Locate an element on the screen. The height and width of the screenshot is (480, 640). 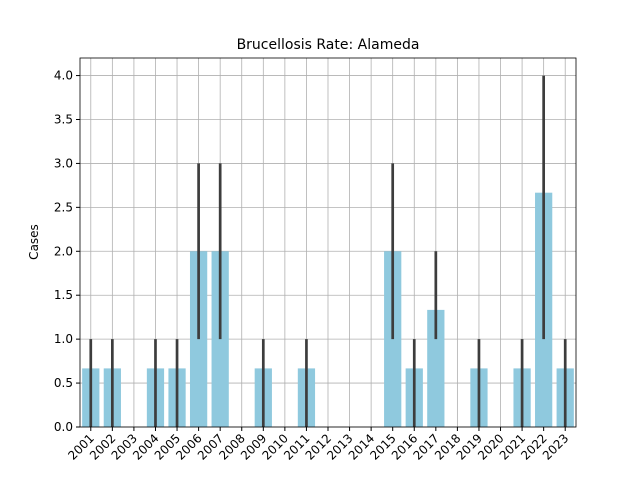
y-tick-label: 2.0 is located at coordinates (63, 251).